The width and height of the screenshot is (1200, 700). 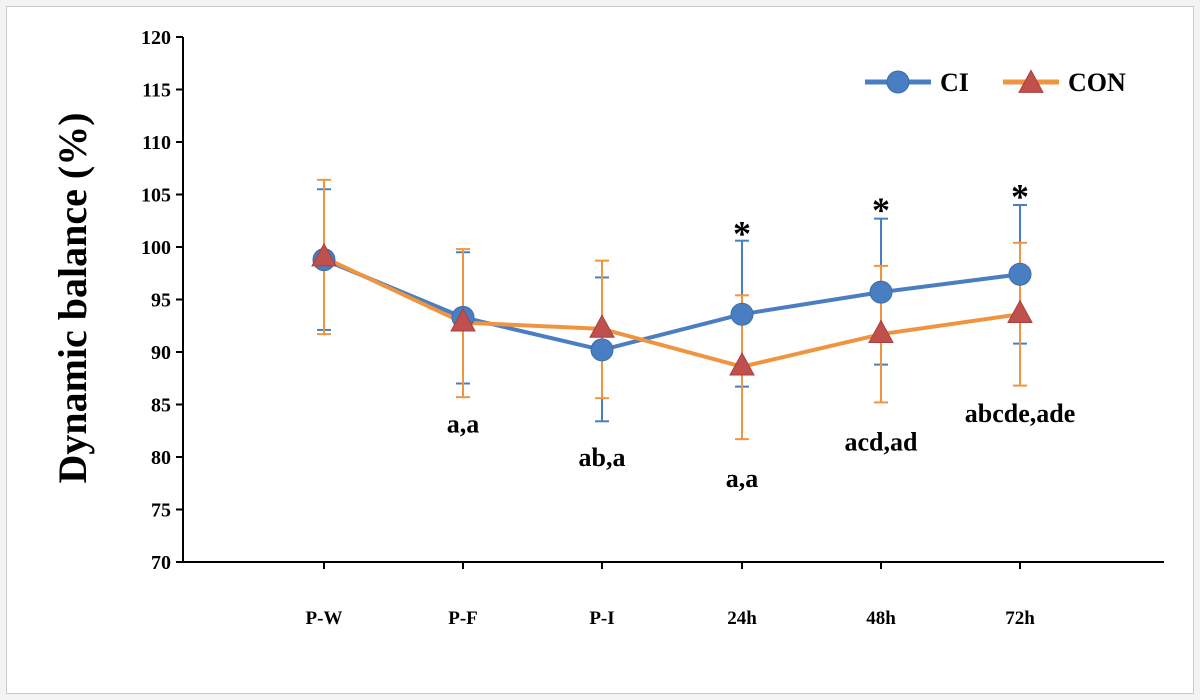 What do you see at coordinates (161, 458) in the screenshot?
I see `y-tick-label: 80` at bounding box center [161, 458].